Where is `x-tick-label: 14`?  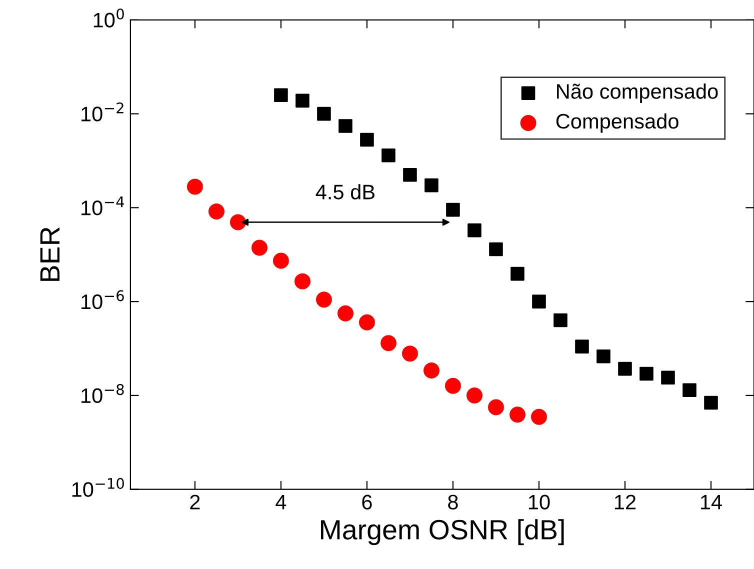 x-tick-label: 14 is located at coordinates (711, 502).